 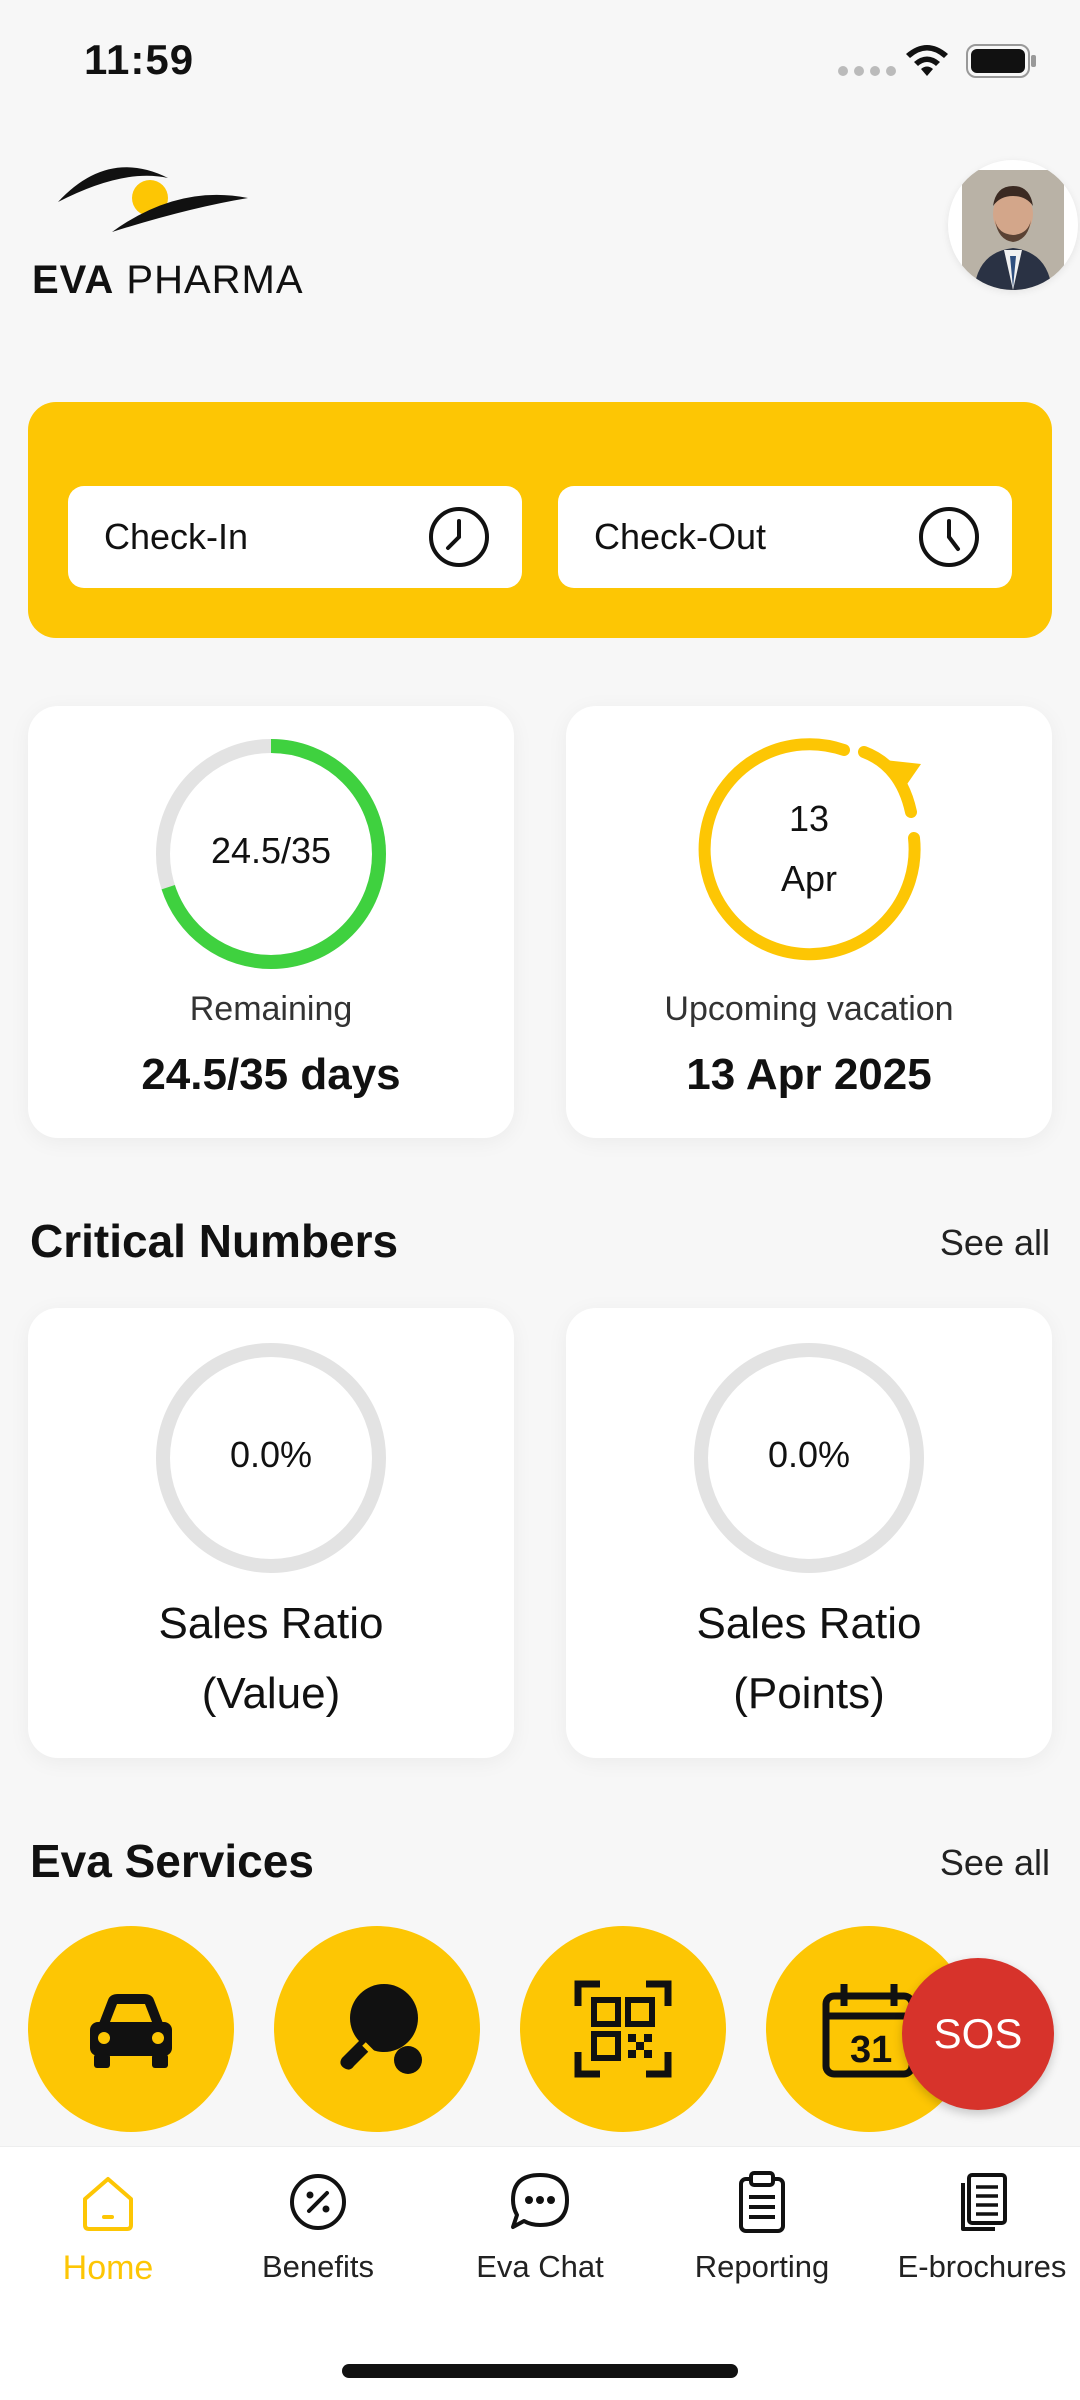 I want to click on nav-reporting-label: Reporting, so click(x=762, y=2266).